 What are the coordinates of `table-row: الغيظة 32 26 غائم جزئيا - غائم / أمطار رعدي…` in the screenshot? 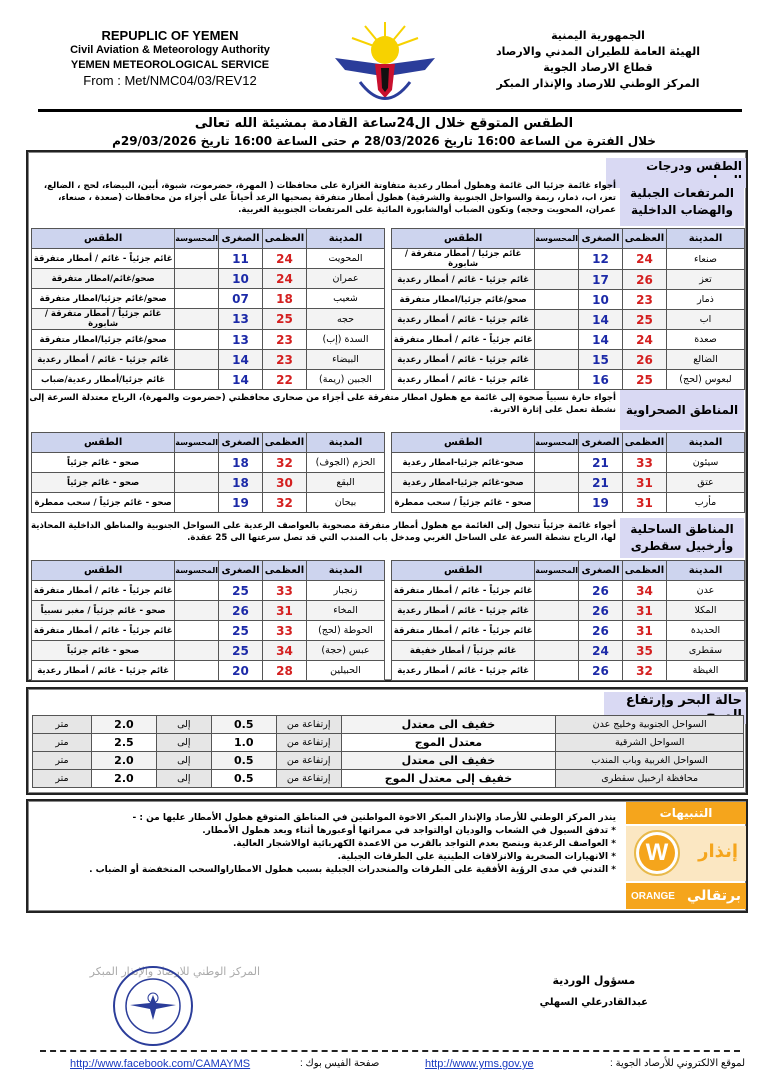 It's located at (567, 670).